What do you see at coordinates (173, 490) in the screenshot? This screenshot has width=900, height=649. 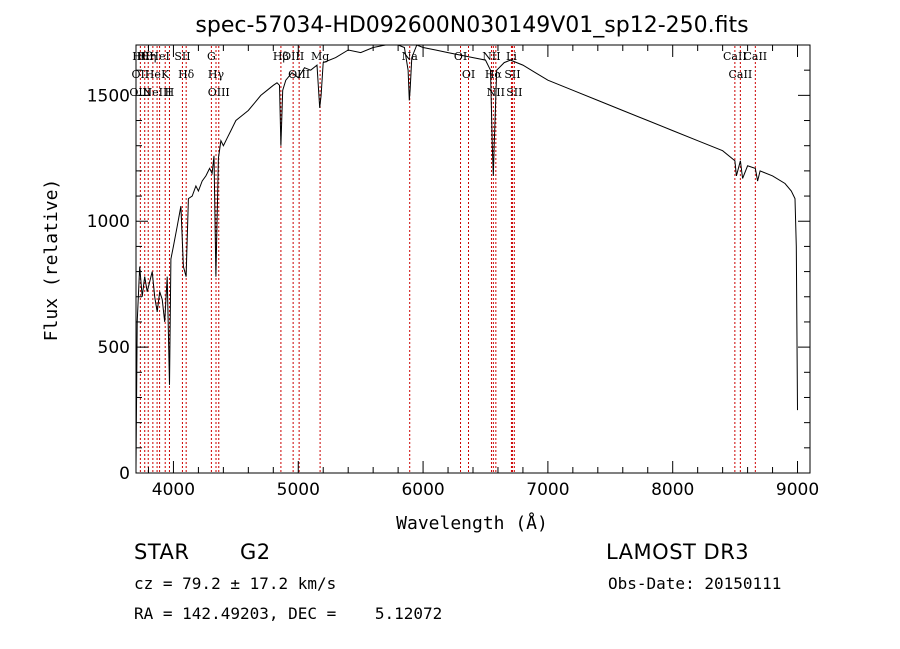 I see `x-tick-label: 4000` at bounding box center [173, 490].